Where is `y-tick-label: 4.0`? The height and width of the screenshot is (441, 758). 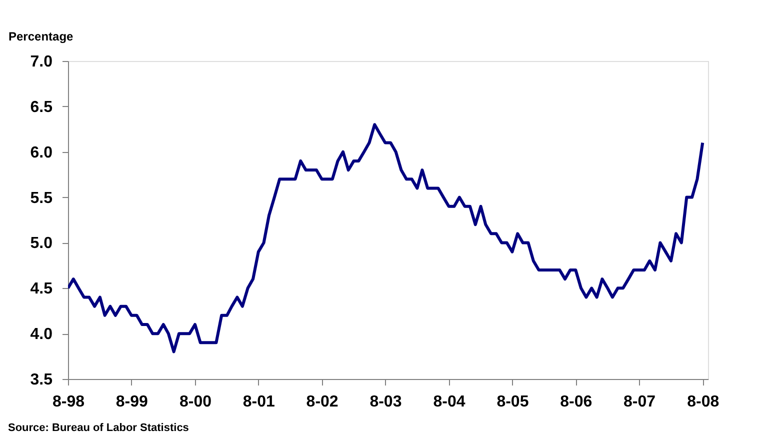
y-tick-label: 4.0 is located at coordinates (41, 335).